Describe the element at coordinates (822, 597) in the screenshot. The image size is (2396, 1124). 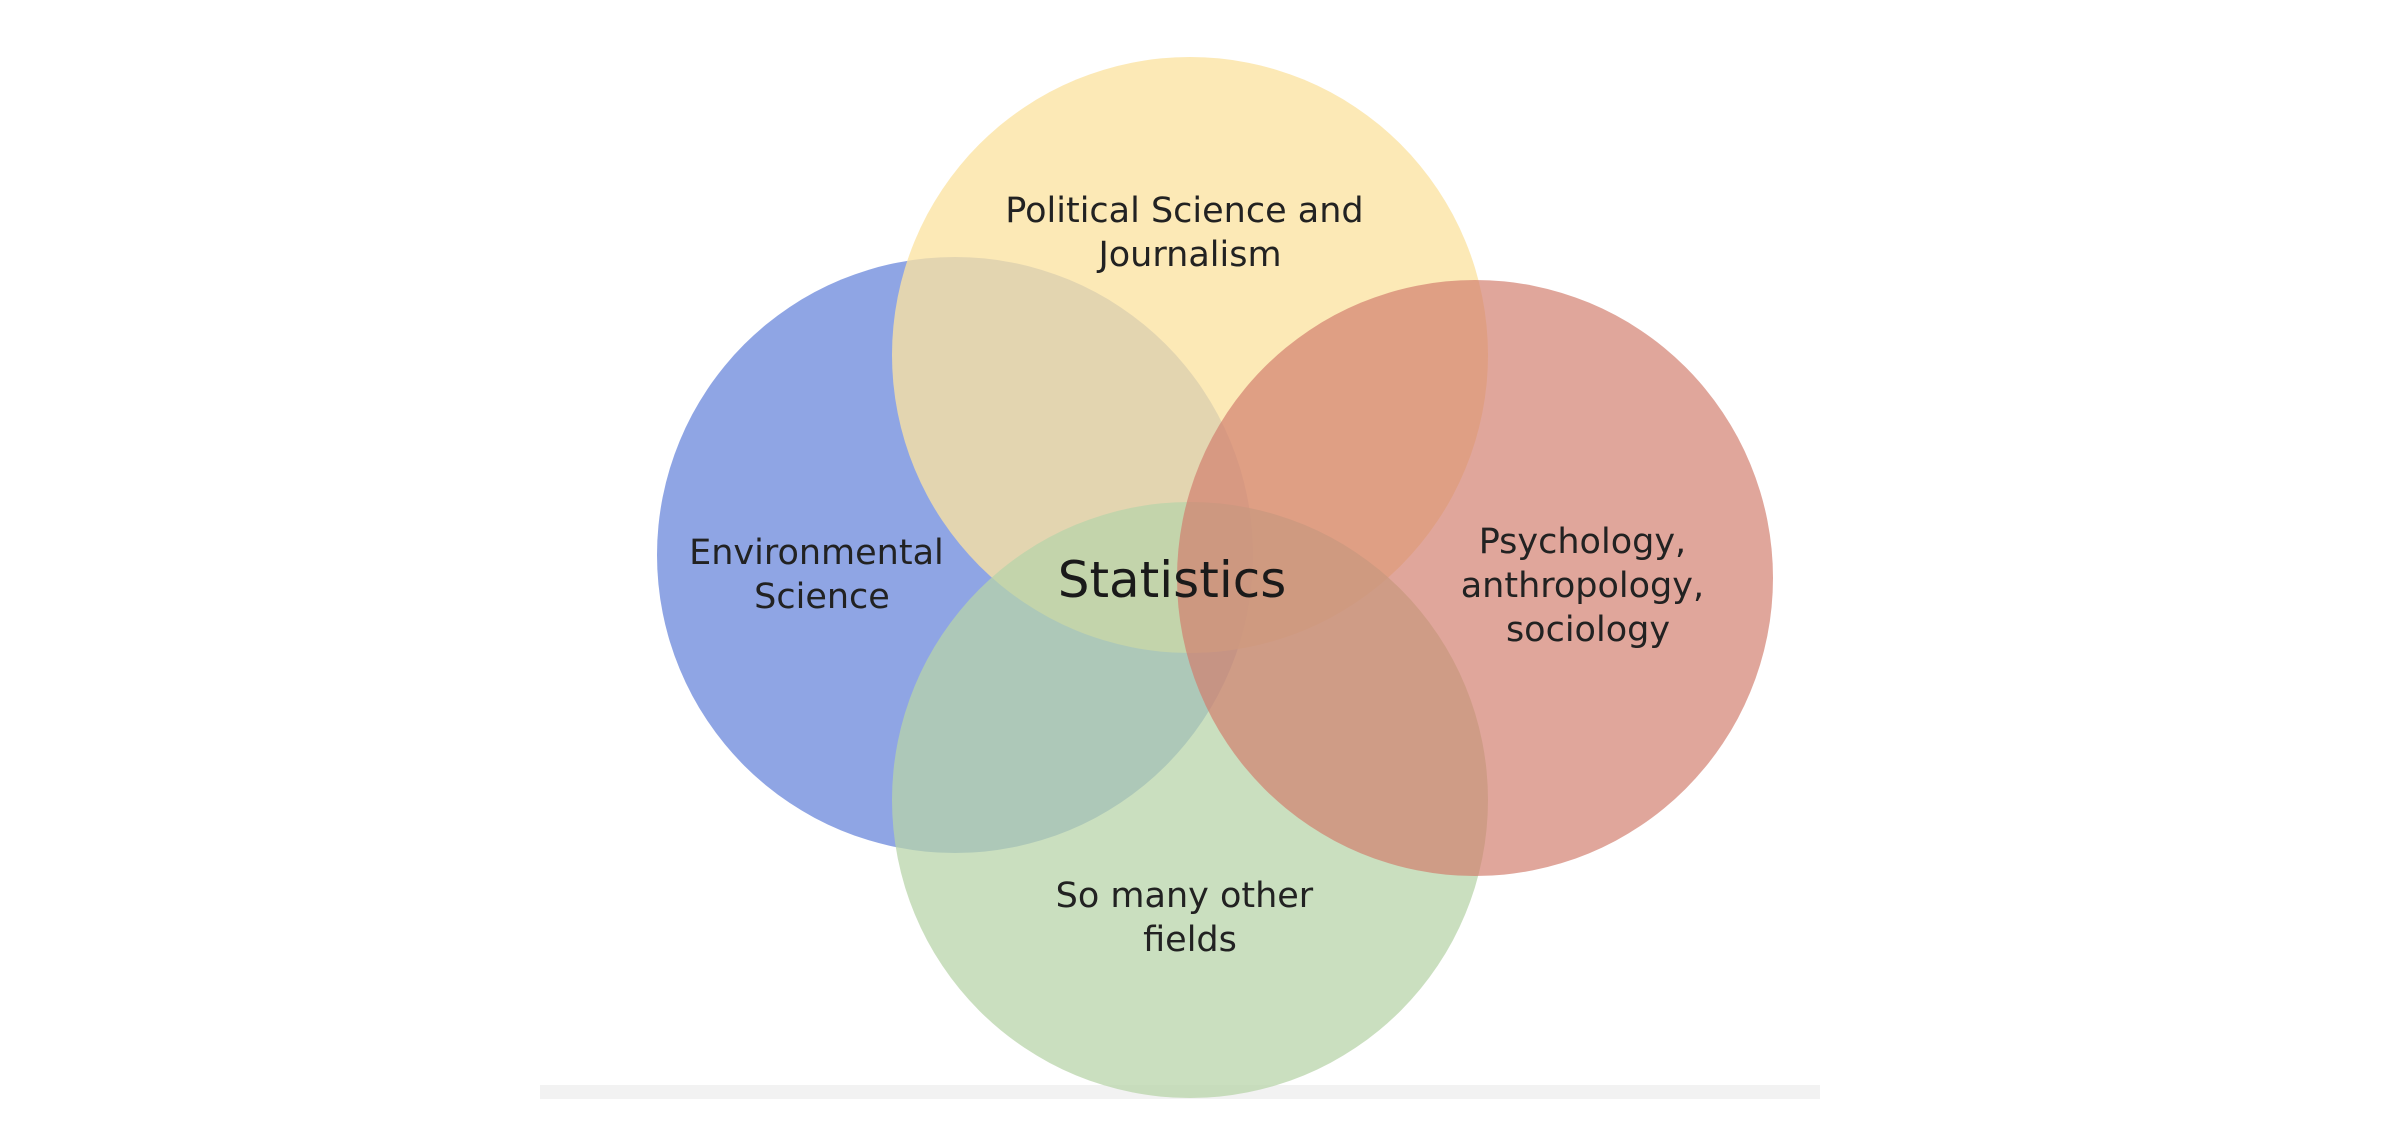
I see `environmental-science-label-line-2: Science` at that location.